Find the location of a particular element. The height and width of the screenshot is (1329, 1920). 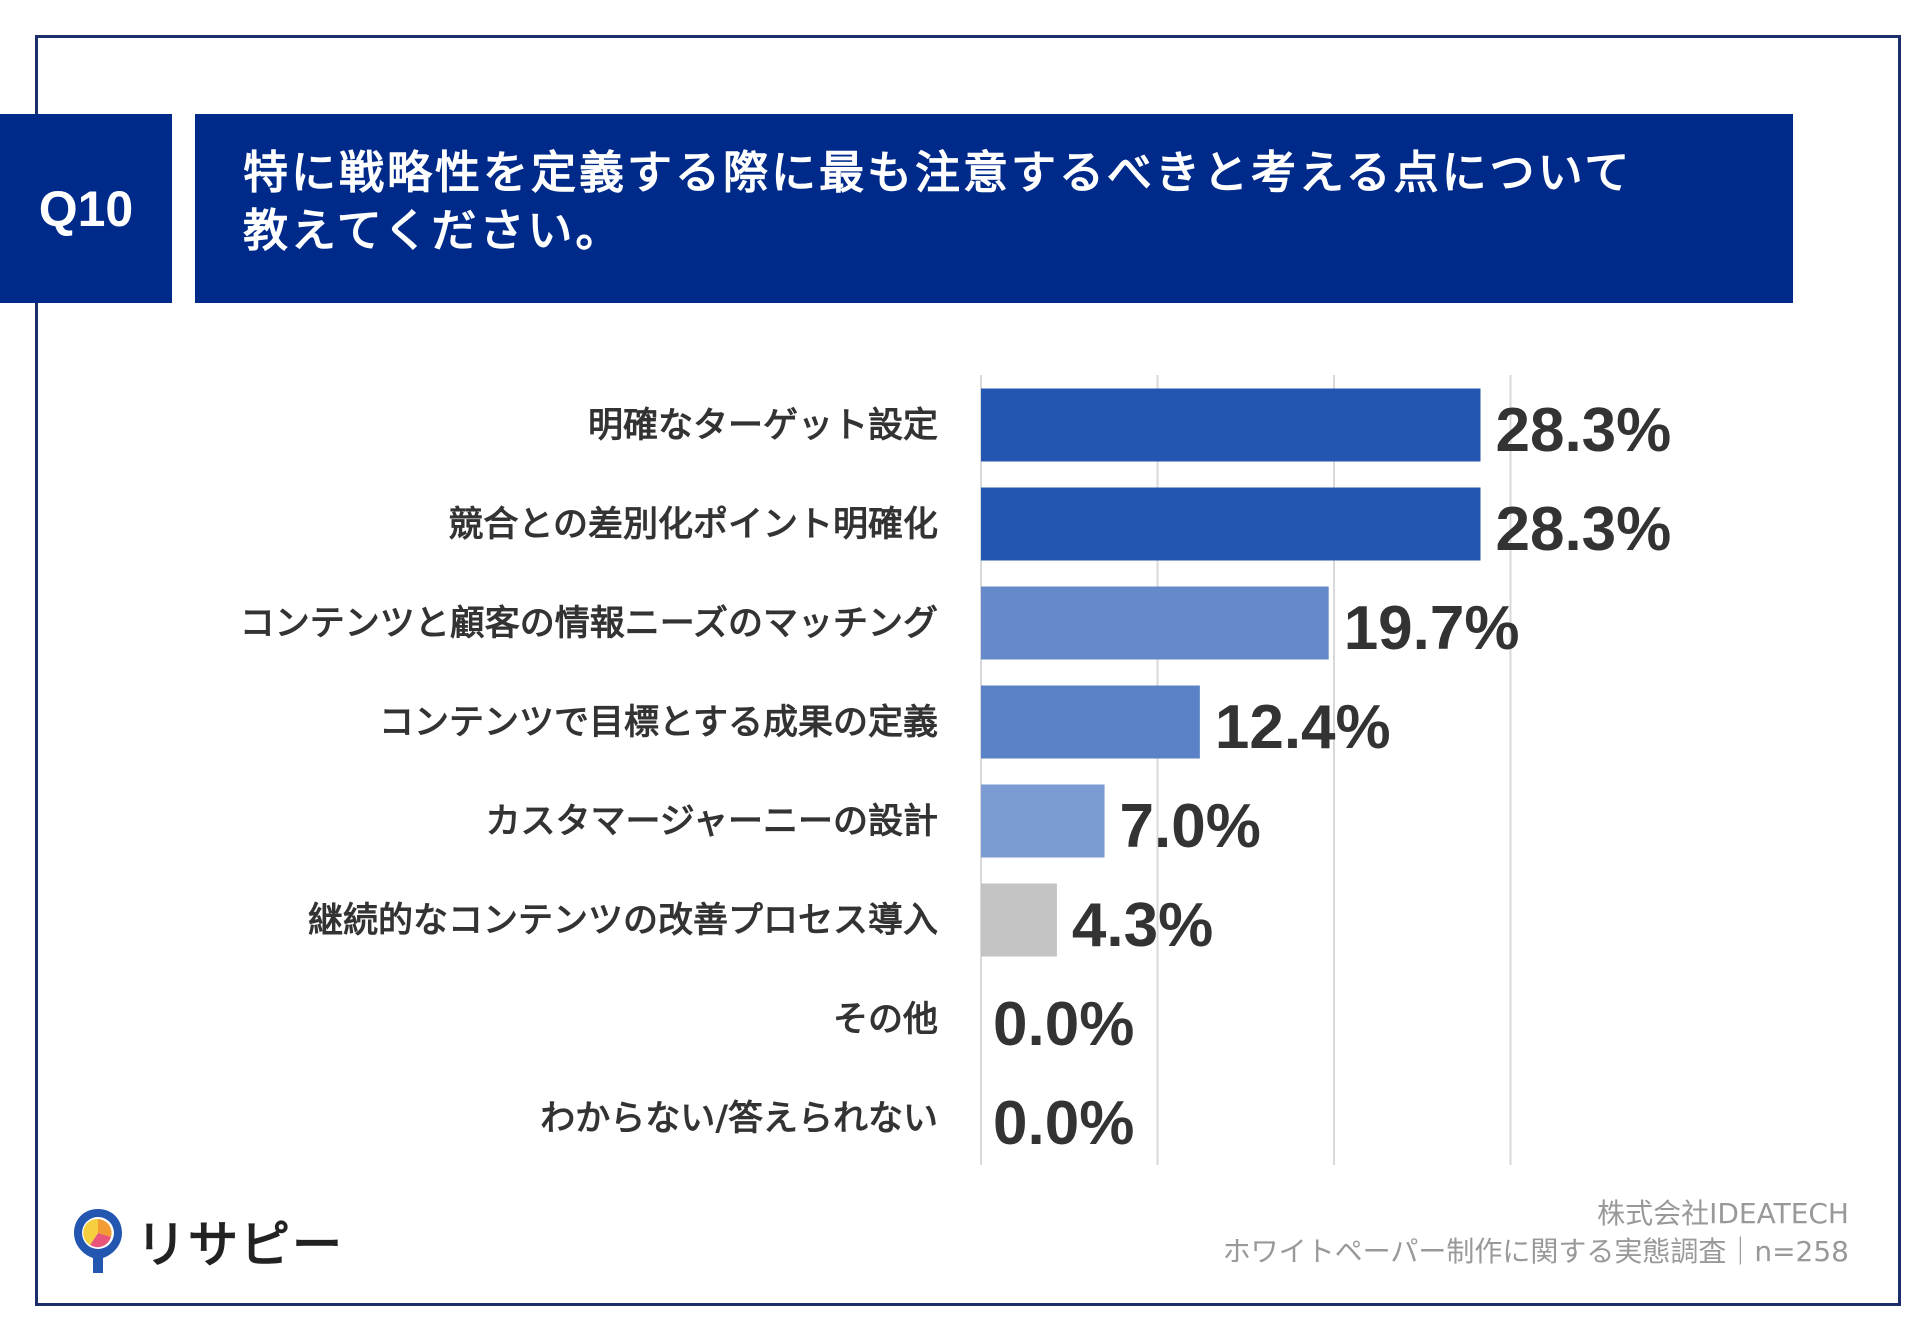

category-label-3: コンテンツで目標とする成果の定義 is located at coordinates (658, 723).